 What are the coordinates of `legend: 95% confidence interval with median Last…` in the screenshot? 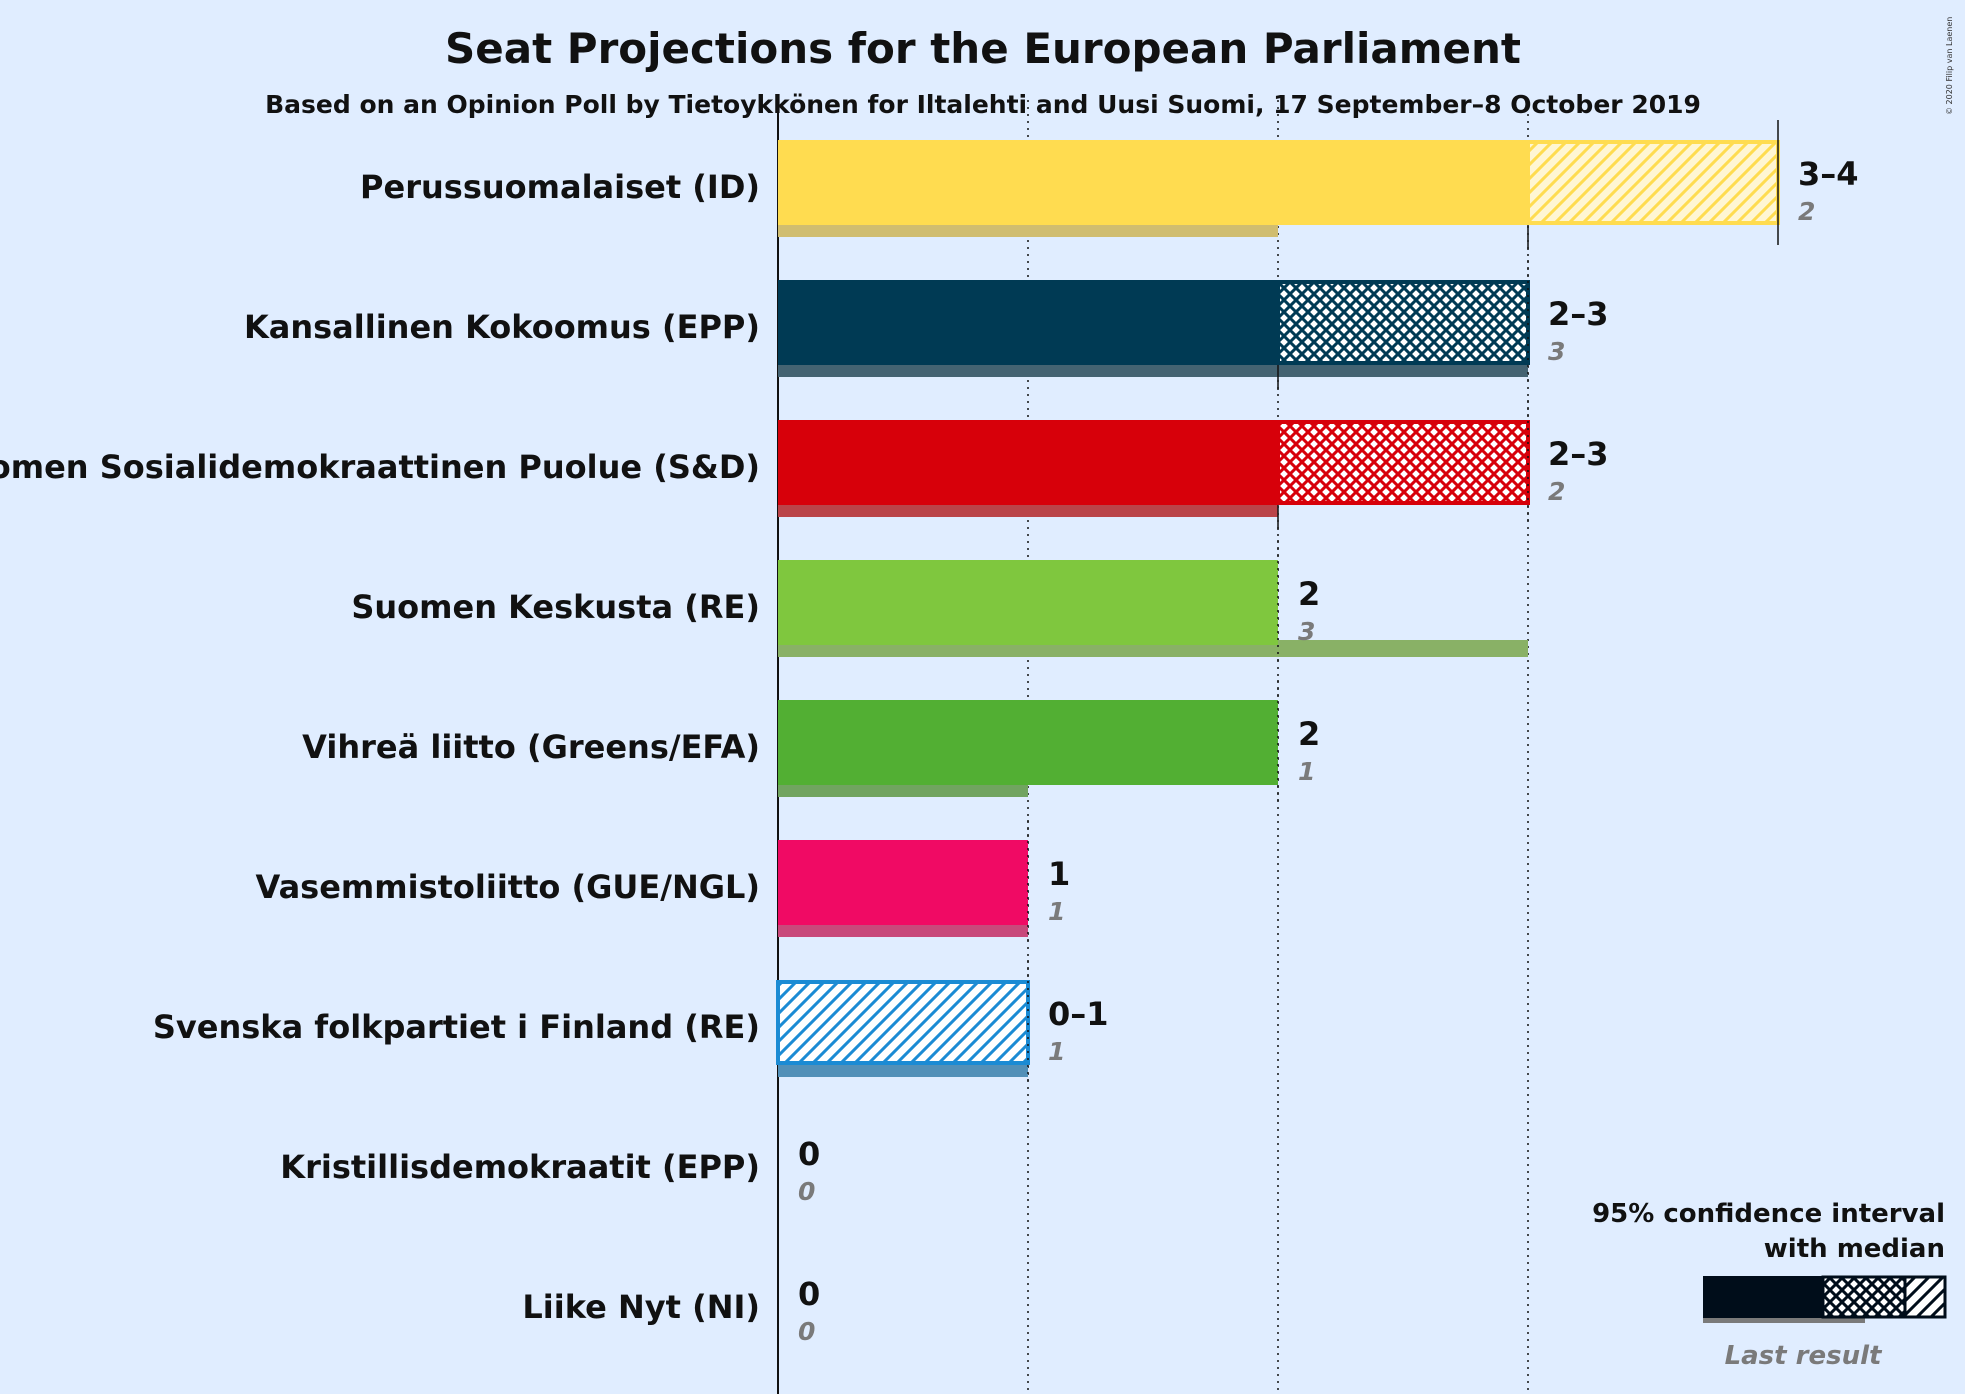 It's located at (1769, 1285).